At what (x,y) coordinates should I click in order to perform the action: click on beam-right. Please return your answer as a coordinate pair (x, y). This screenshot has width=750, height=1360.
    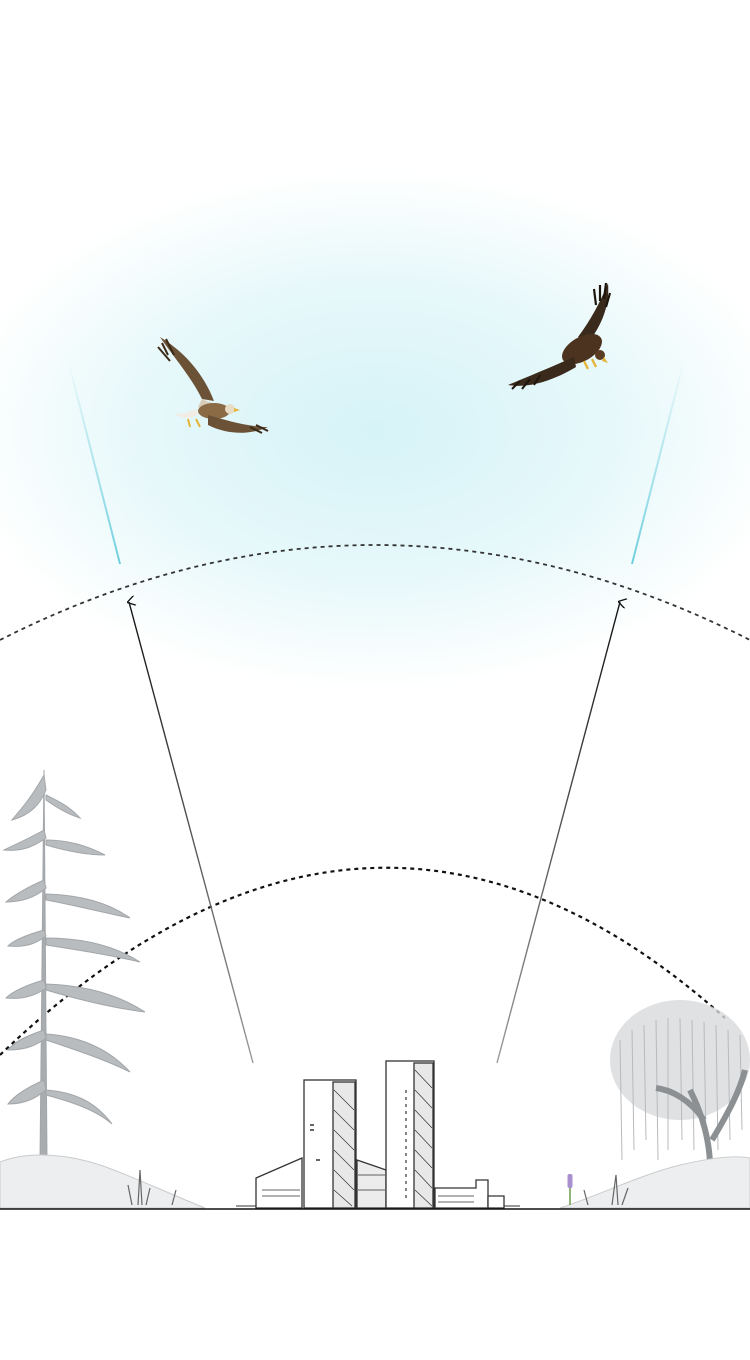
    Looking at the image, I should click on (658, 462).